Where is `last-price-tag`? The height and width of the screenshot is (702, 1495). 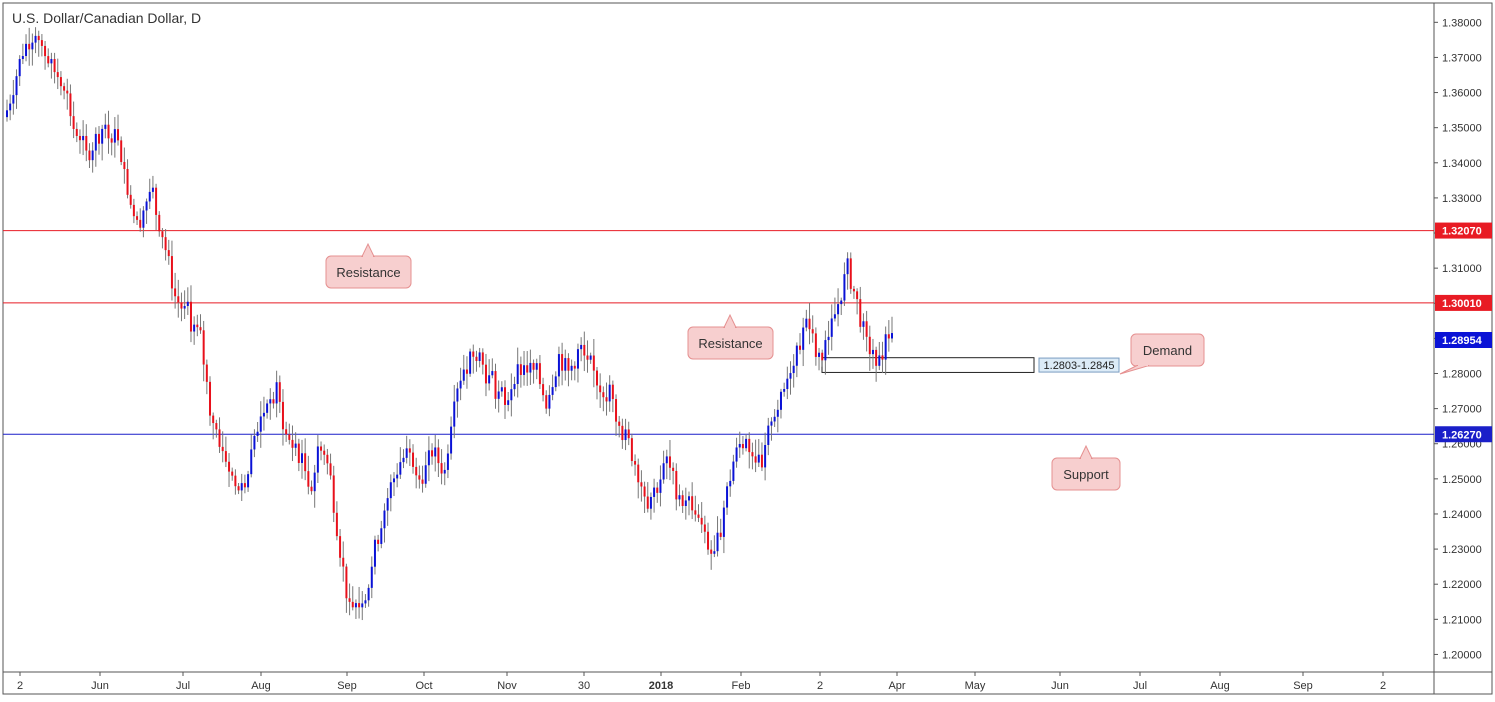
last-price-tag is located at coordinates (1463, 339).